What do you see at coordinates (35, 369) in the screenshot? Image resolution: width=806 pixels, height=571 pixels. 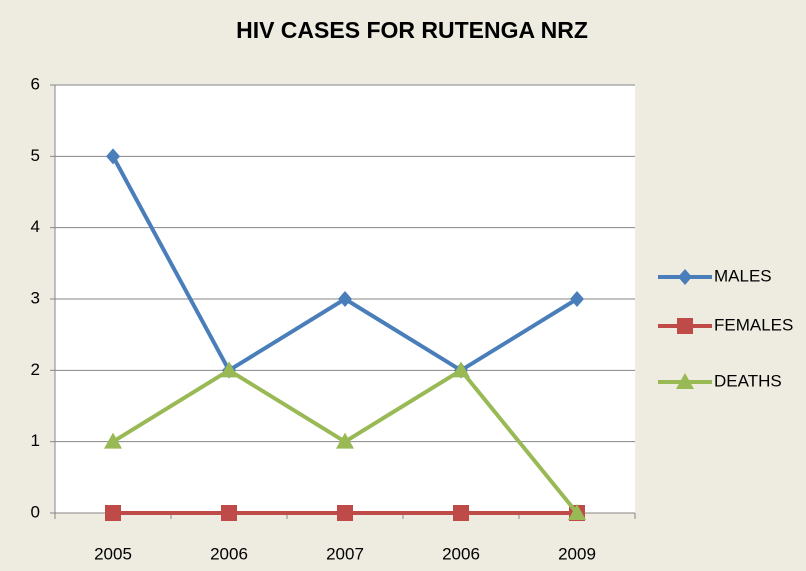 I see `y-tick-label: 2` at bounding box center [35, 369].